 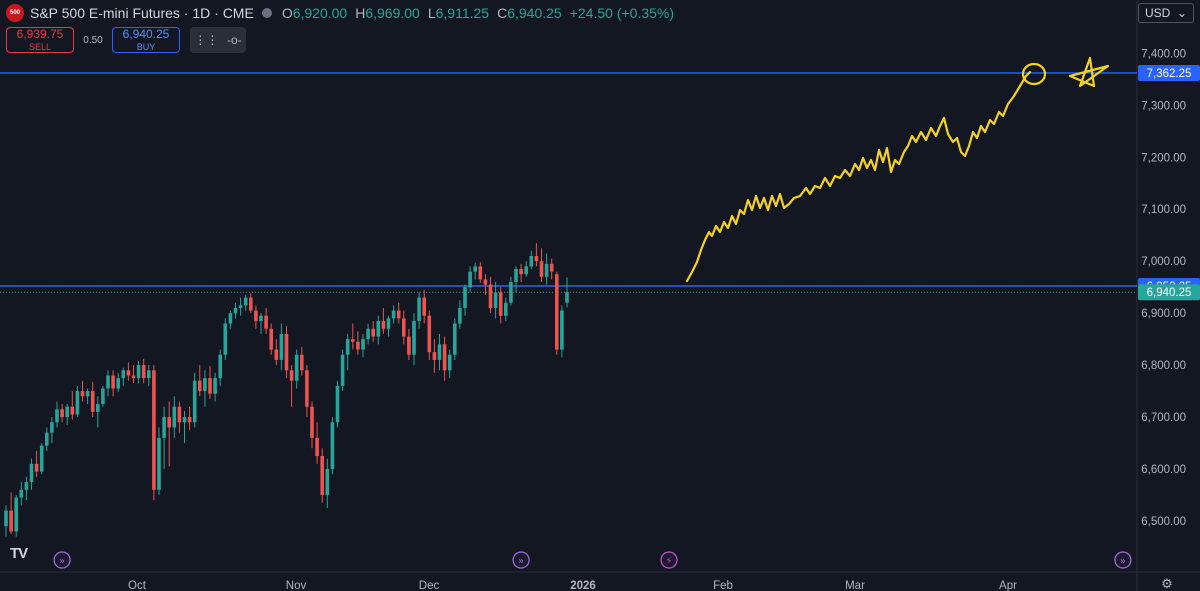 I want to click on buy-label: BUY, so click(x=146, y=46).